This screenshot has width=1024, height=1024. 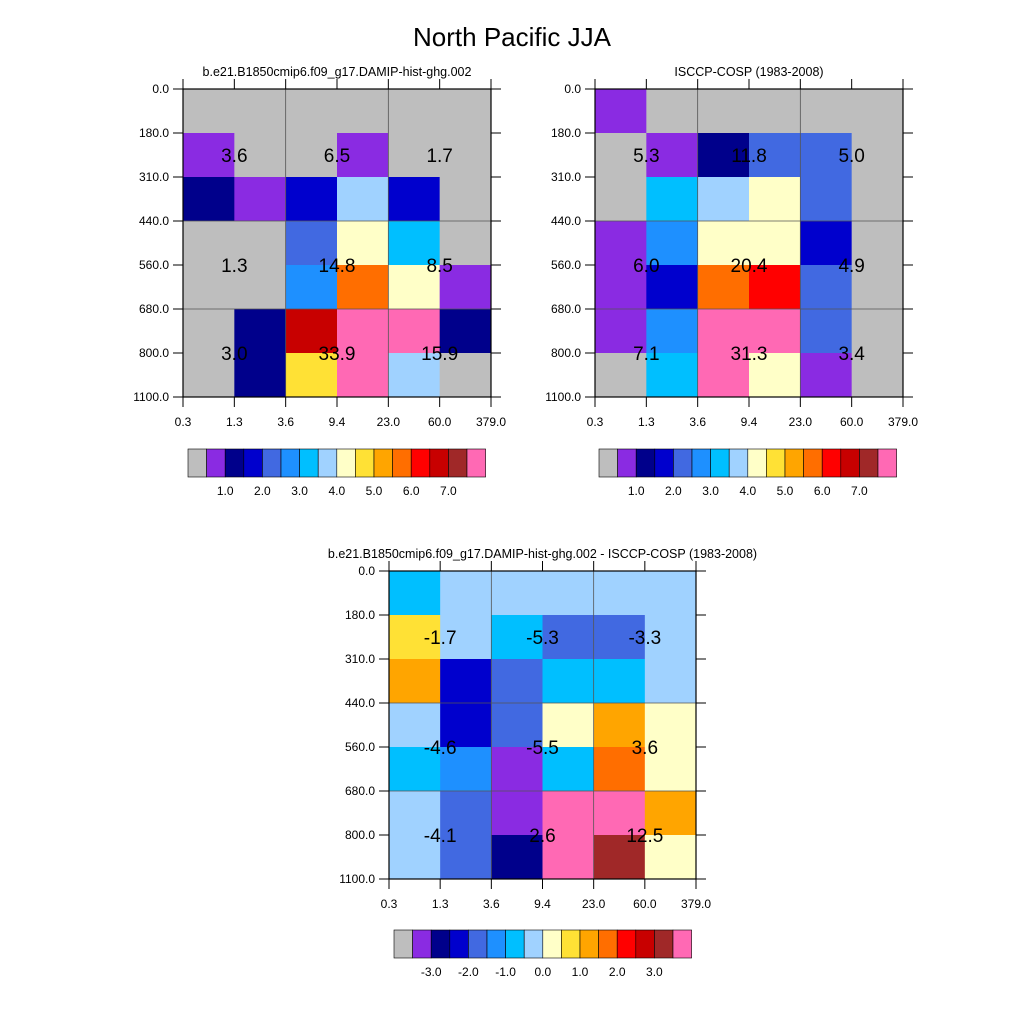 What do you see at coordinates (337, 156) in the screenshot?
I see `cell-value-label: 6.5` at bounding box center [337, 156].